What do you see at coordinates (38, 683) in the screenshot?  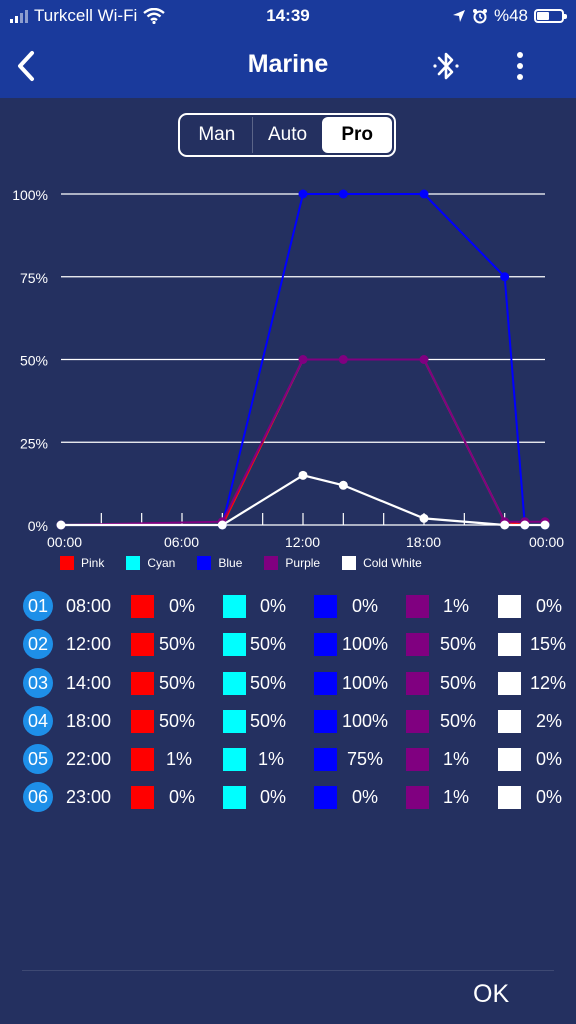 I see `row-index-badge: 03` at bounding box center [38, 683].